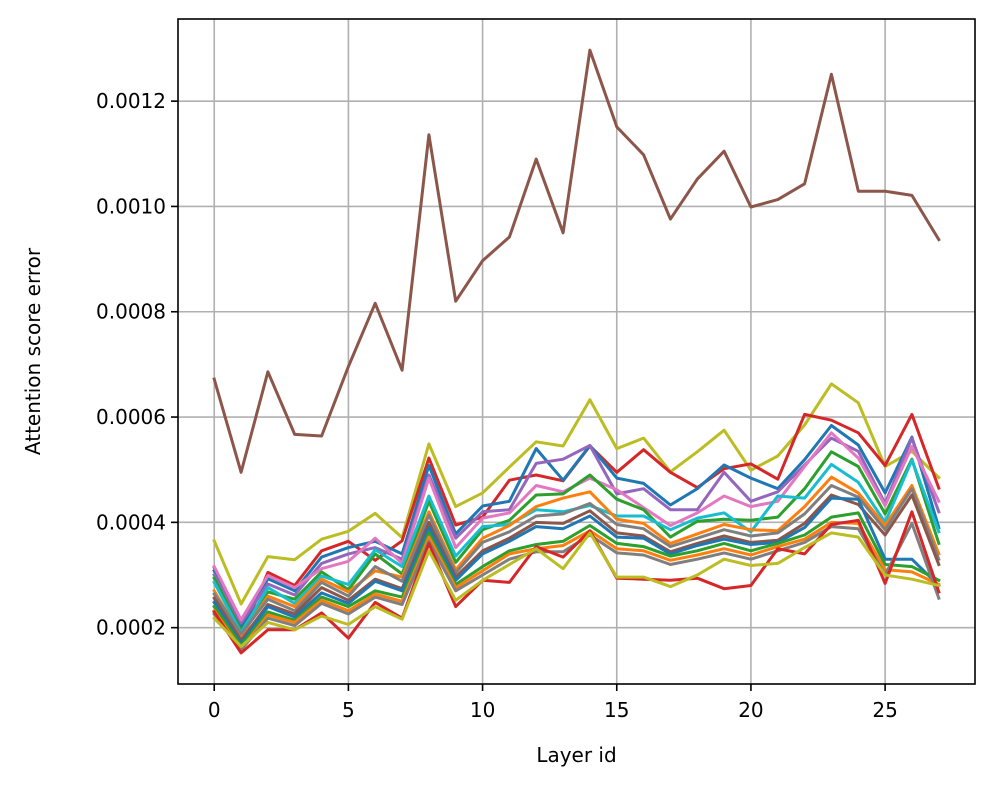 This screenshot has width=995, height=790. Describe the element at coordinates (131, 101) in the screenshot. I see `y-tick-label: 0.0012` at that location.